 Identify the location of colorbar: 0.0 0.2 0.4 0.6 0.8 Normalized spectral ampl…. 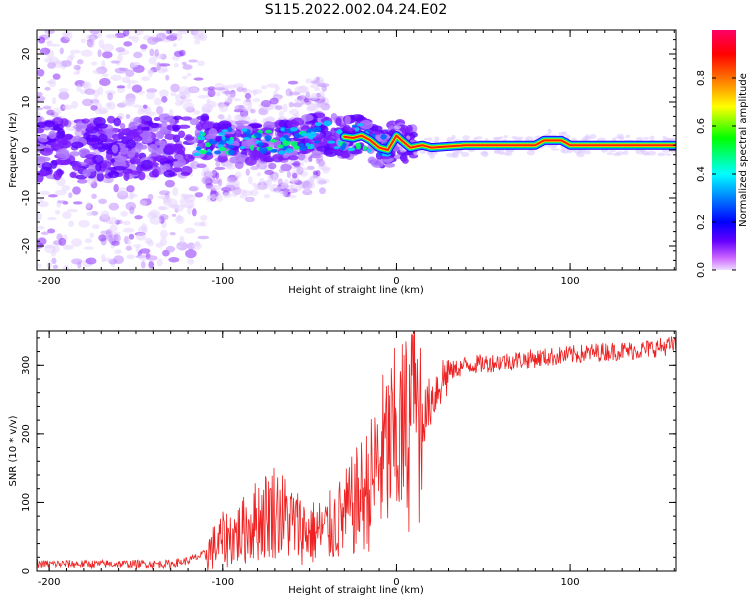
(722, 154).